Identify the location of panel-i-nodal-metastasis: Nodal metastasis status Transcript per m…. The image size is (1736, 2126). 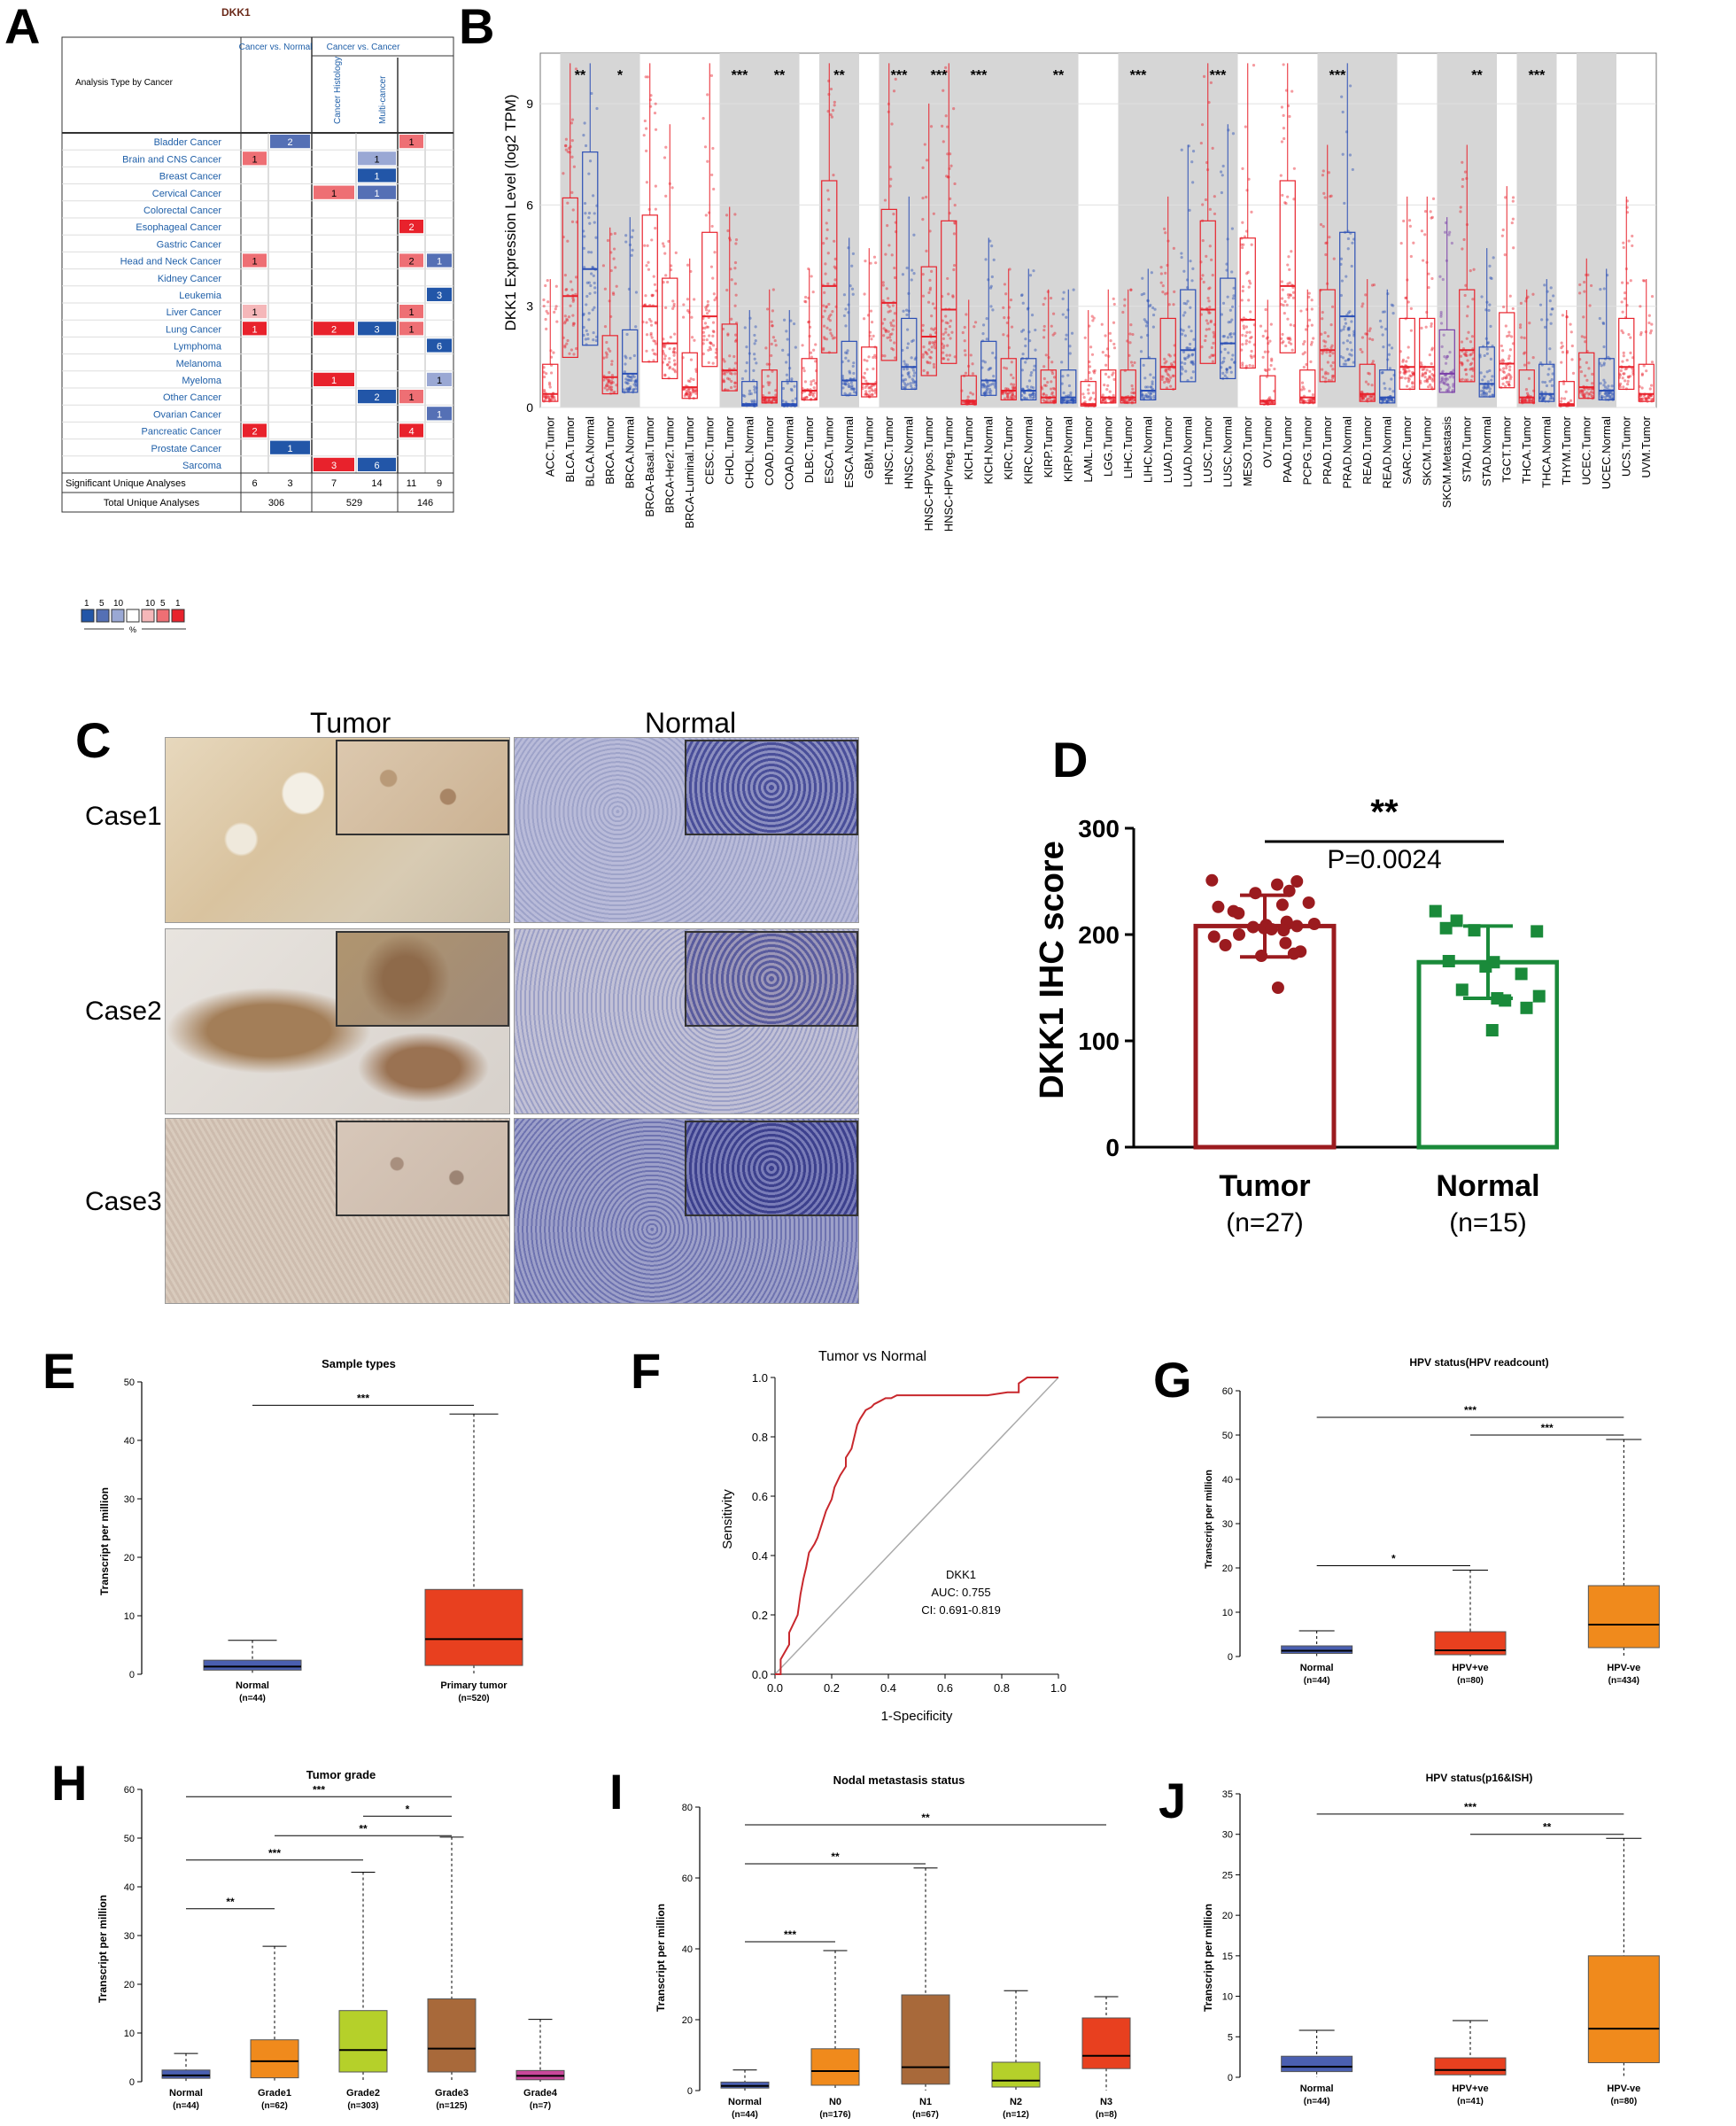
(893, 1947).